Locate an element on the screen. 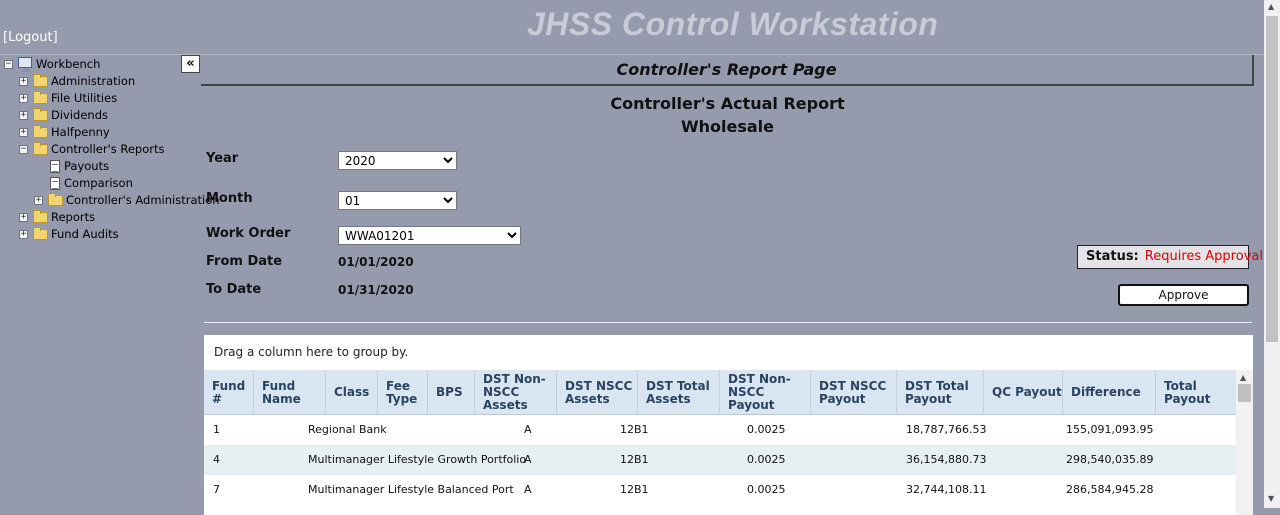 This screenshot has height=515, width=1280. tree-item-label: Dividends is located at coordinates (80, 115).